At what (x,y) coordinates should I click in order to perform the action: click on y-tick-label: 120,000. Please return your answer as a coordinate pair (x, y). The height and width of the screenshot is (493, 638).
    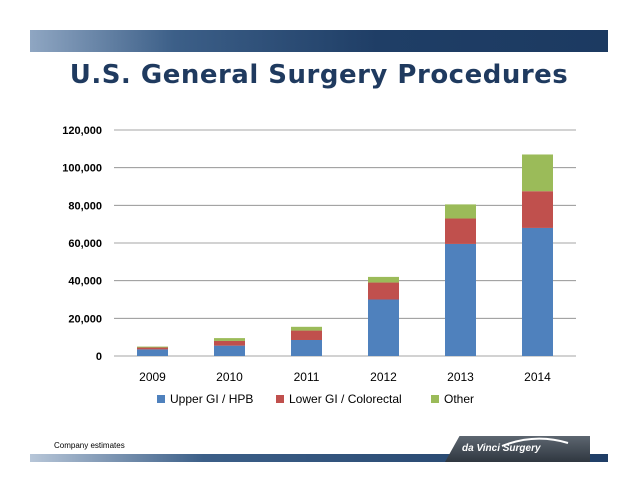
    Looking at the image, I should click on (82, 131).